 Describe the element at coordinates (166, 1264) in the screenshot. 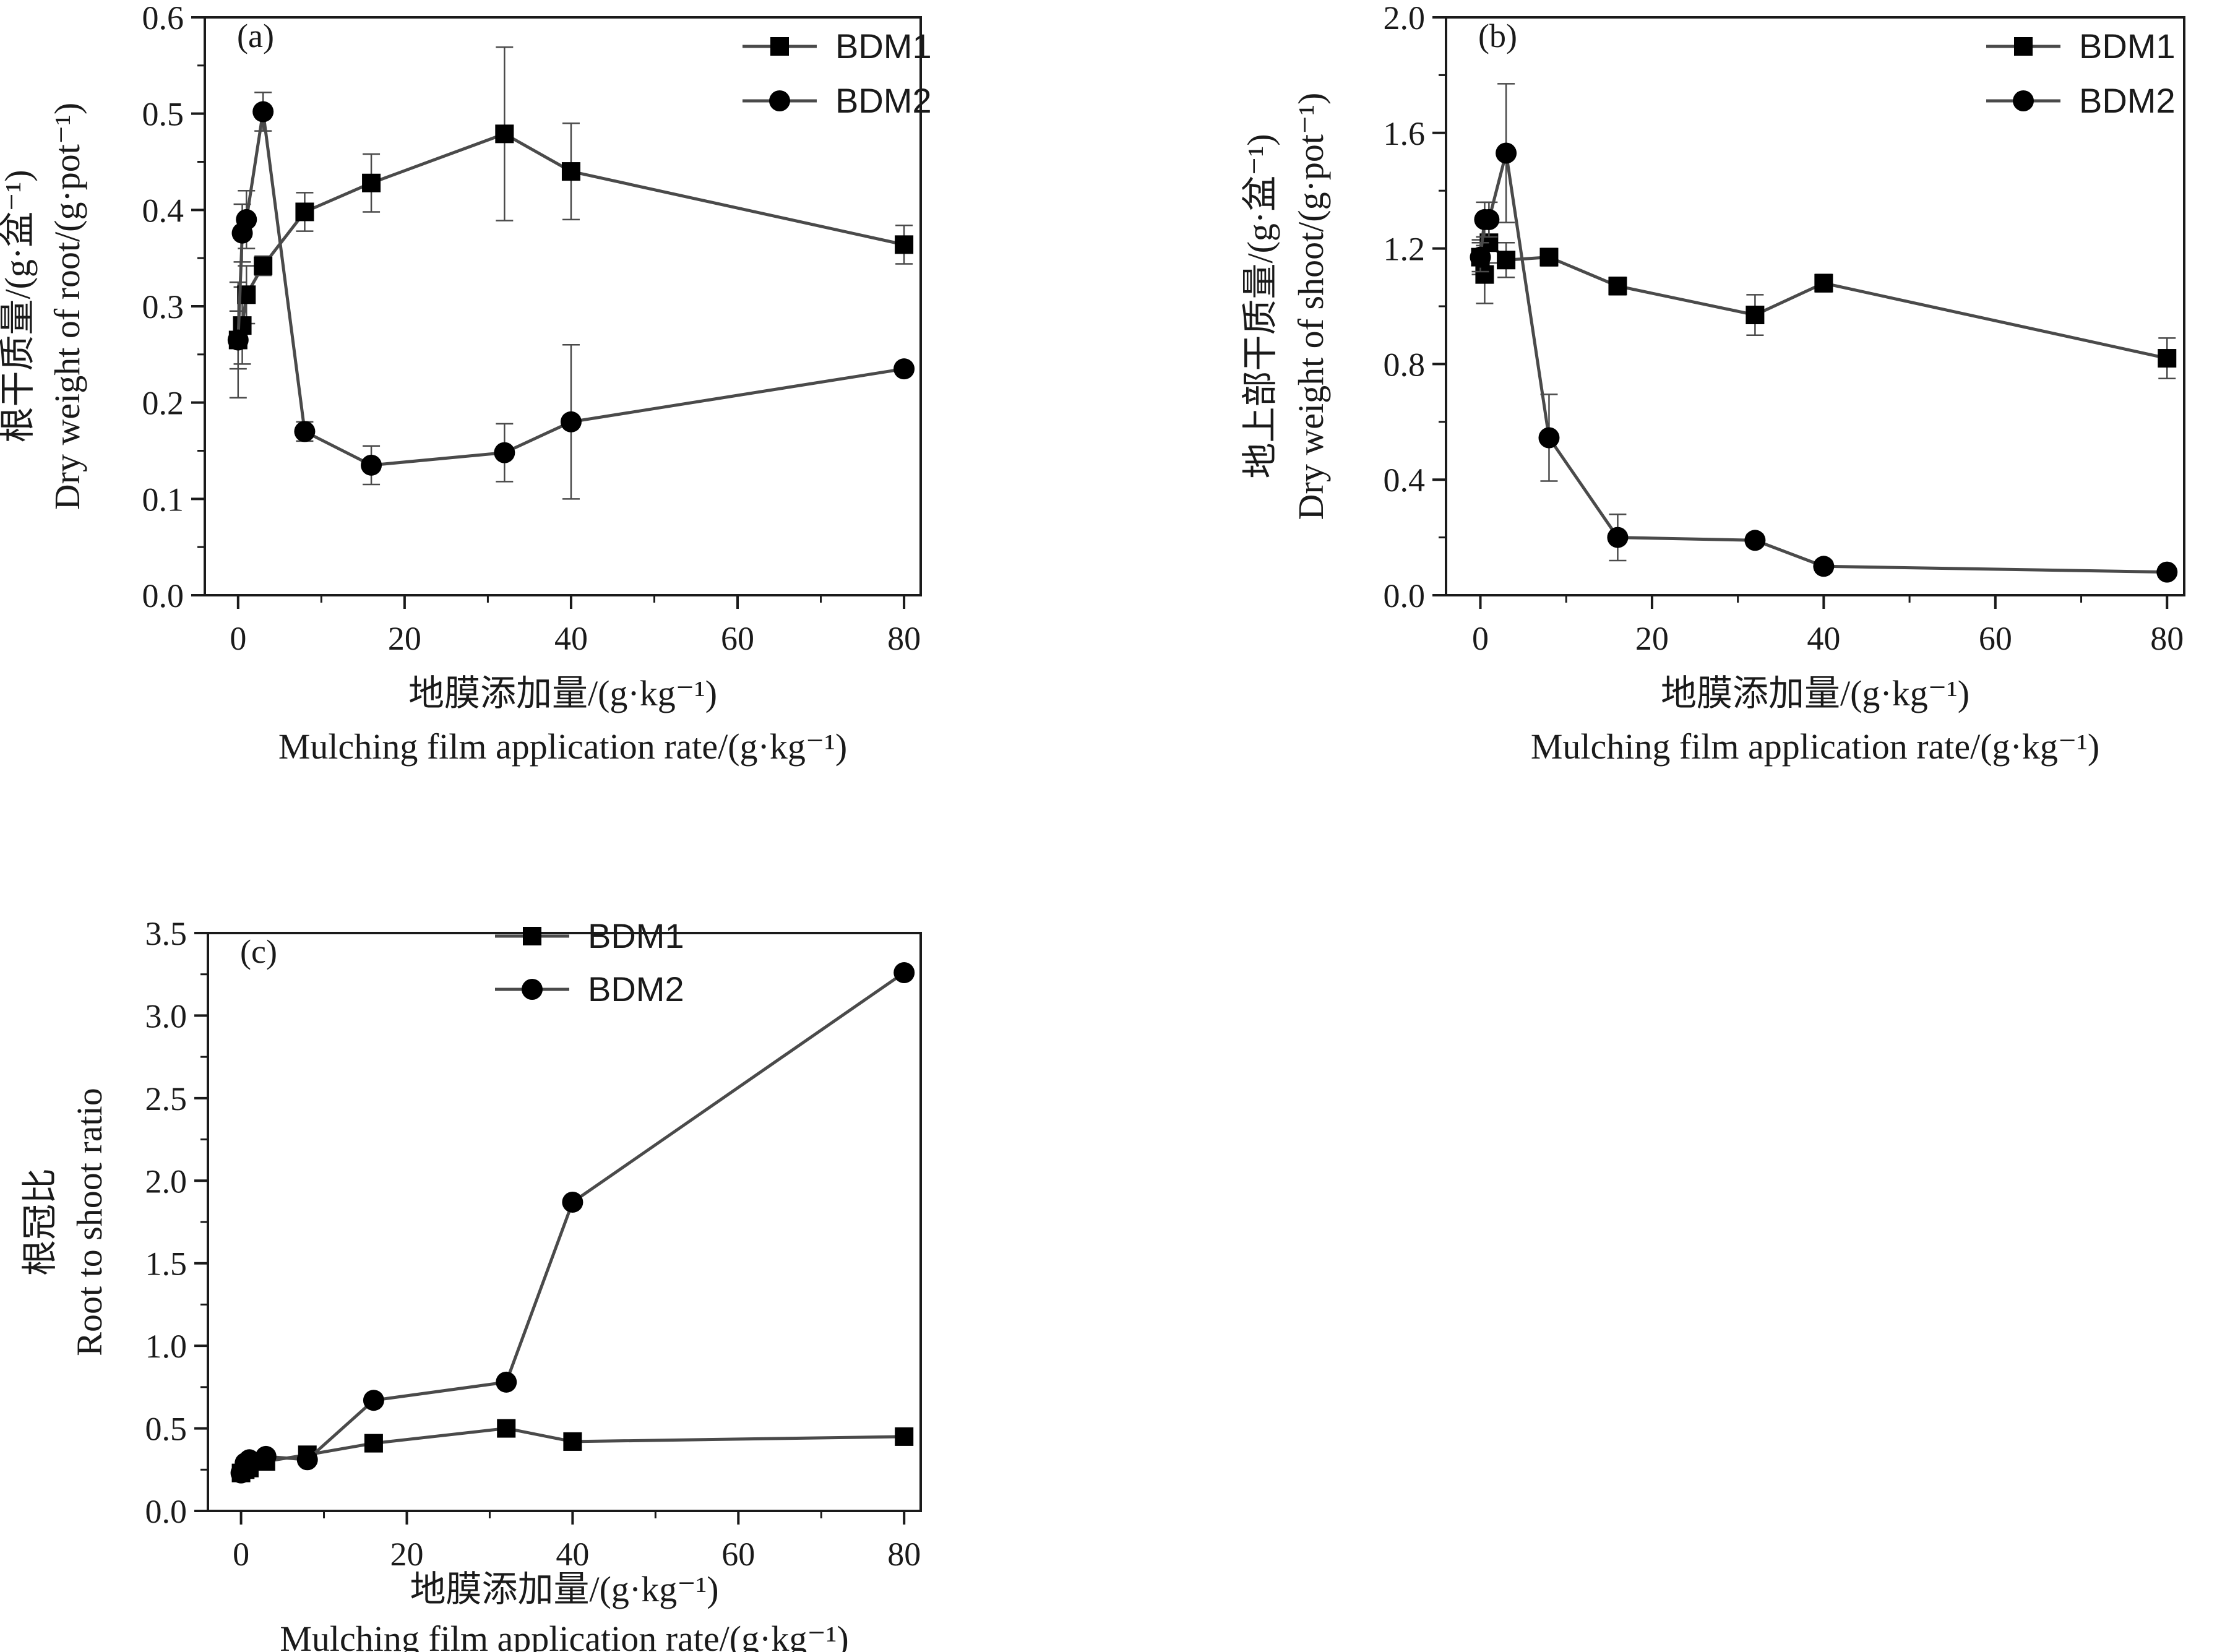

I see `y-tick-label: 1.5` at that location.